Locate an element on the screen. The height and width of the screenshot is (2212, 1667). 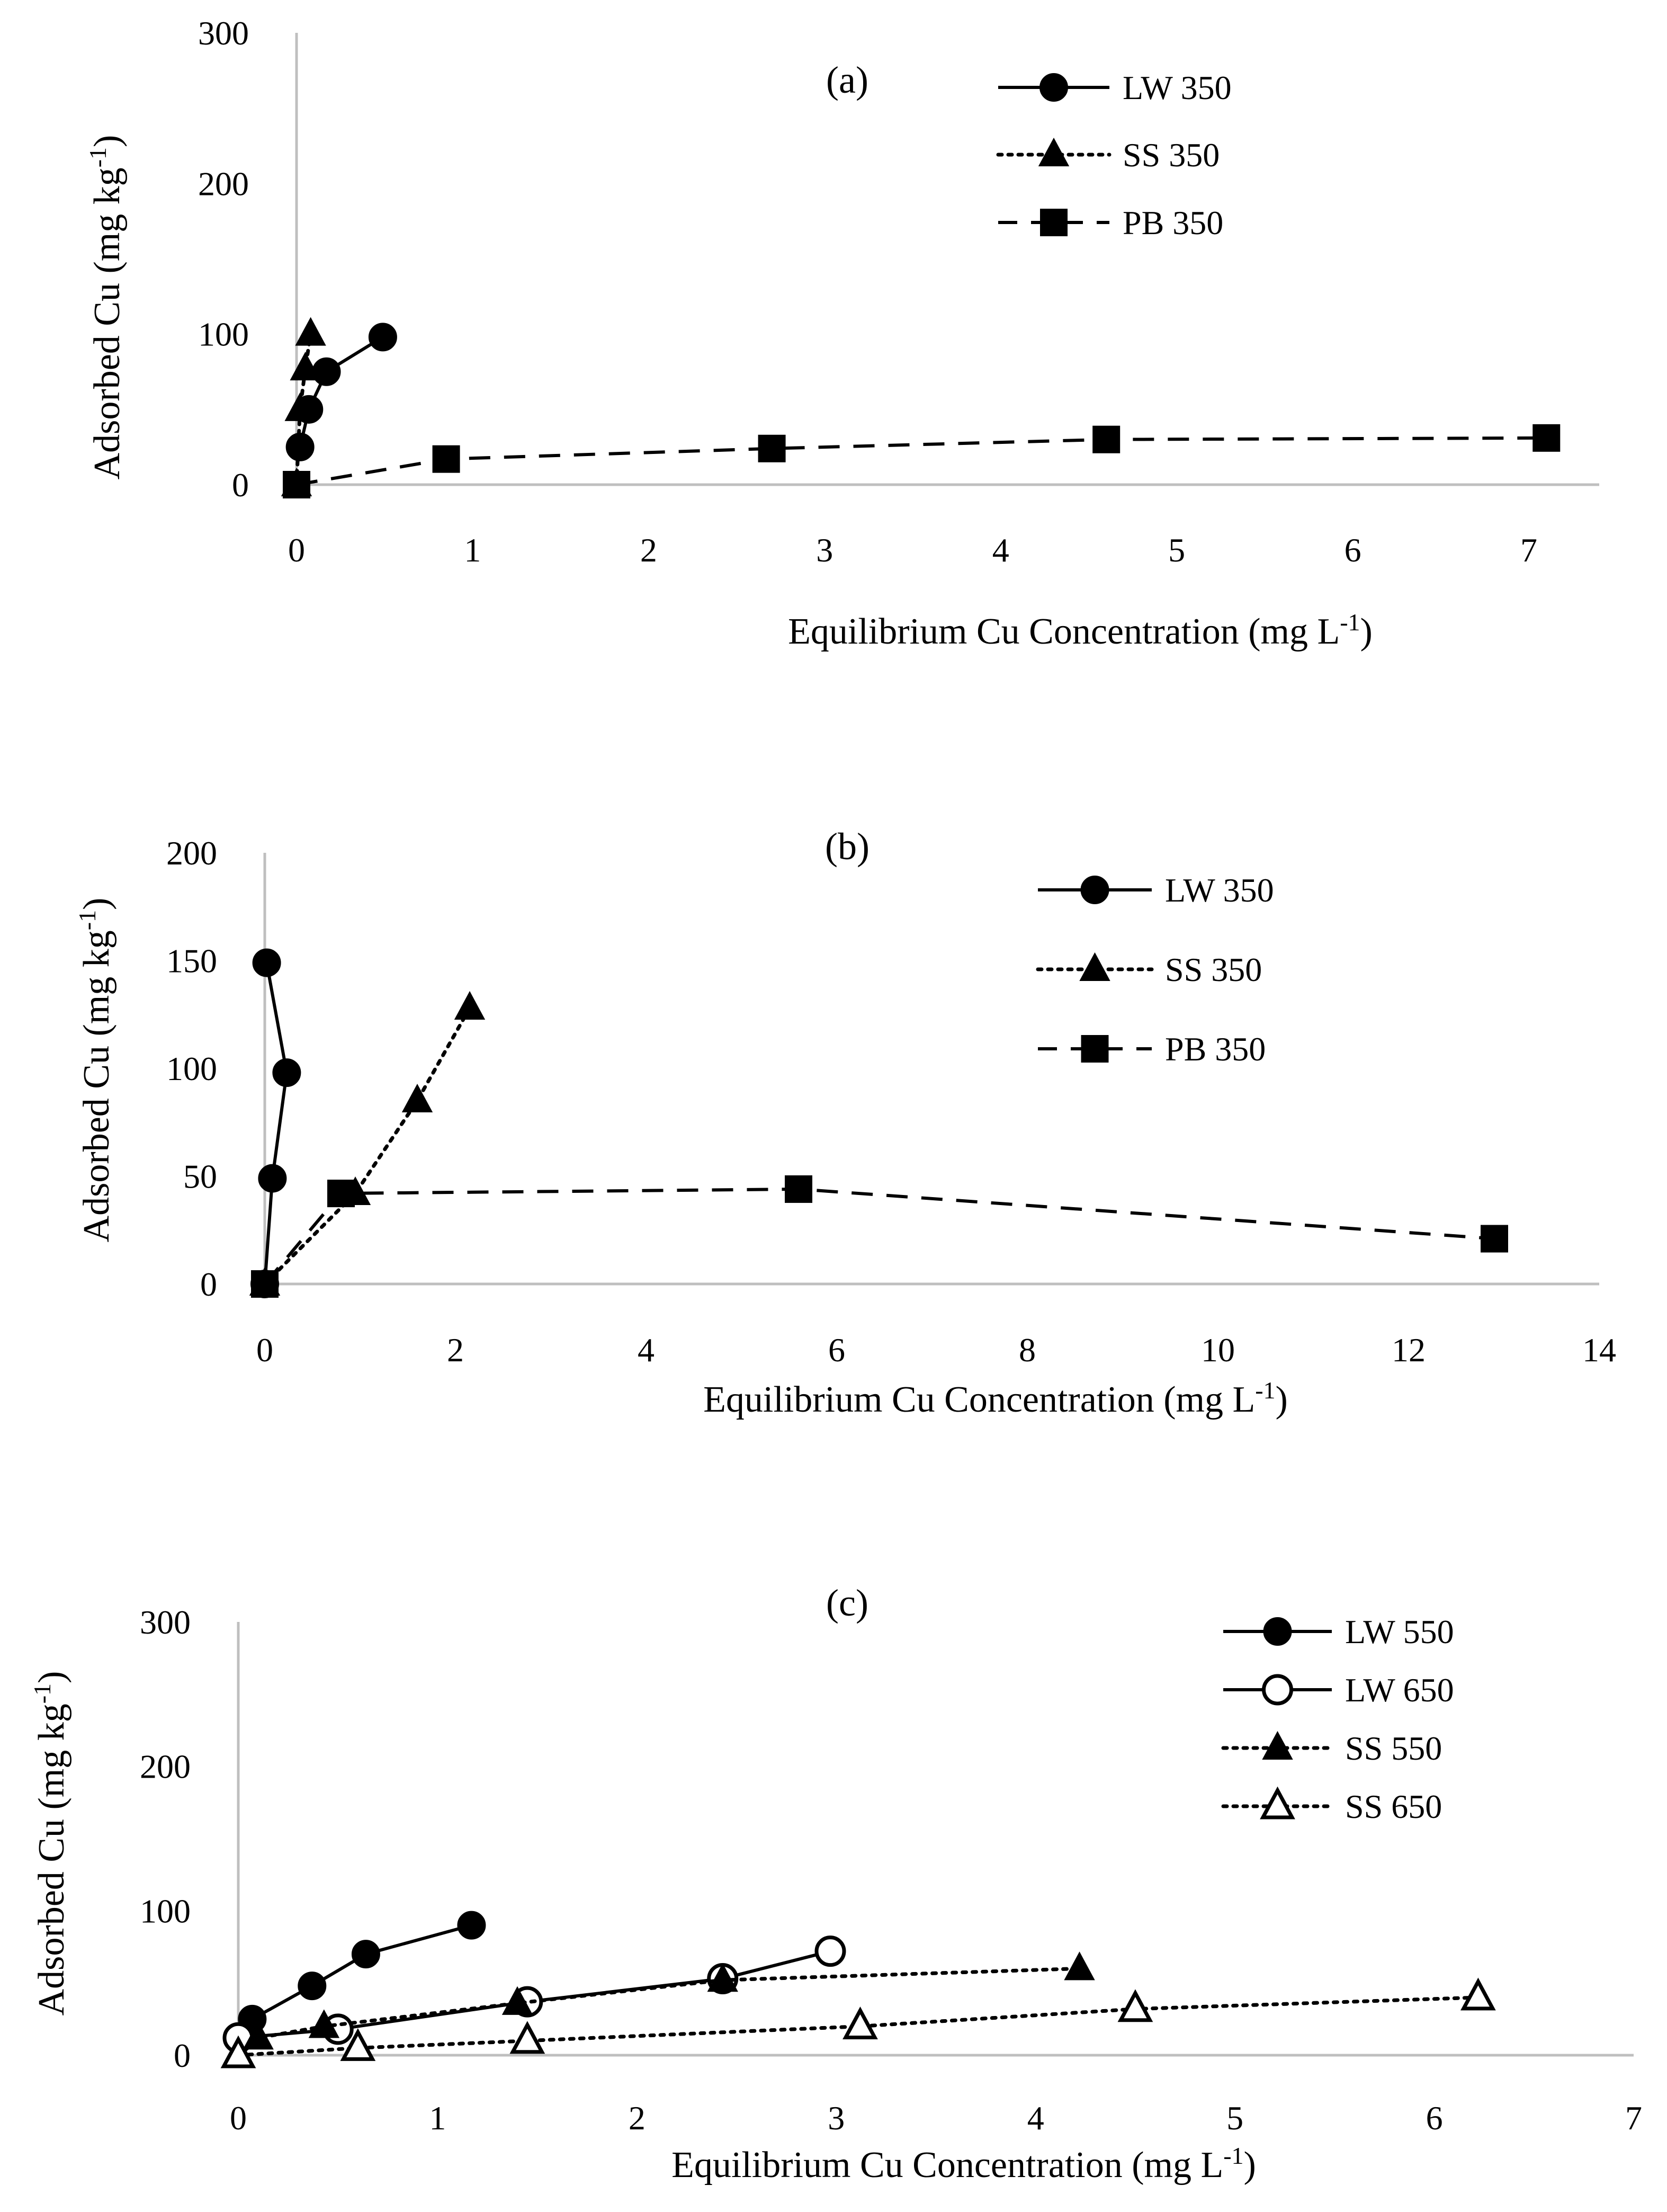
legend-label: LW 550 is located at coordinates (1399, 1632).